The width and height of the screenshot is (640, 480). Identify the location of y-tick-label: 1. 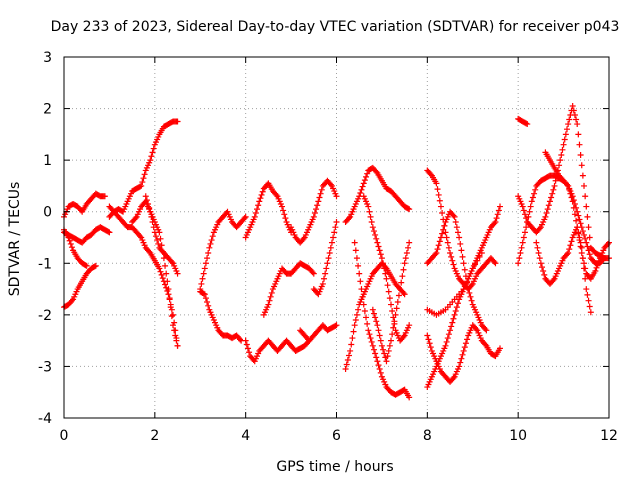
(47, 161).